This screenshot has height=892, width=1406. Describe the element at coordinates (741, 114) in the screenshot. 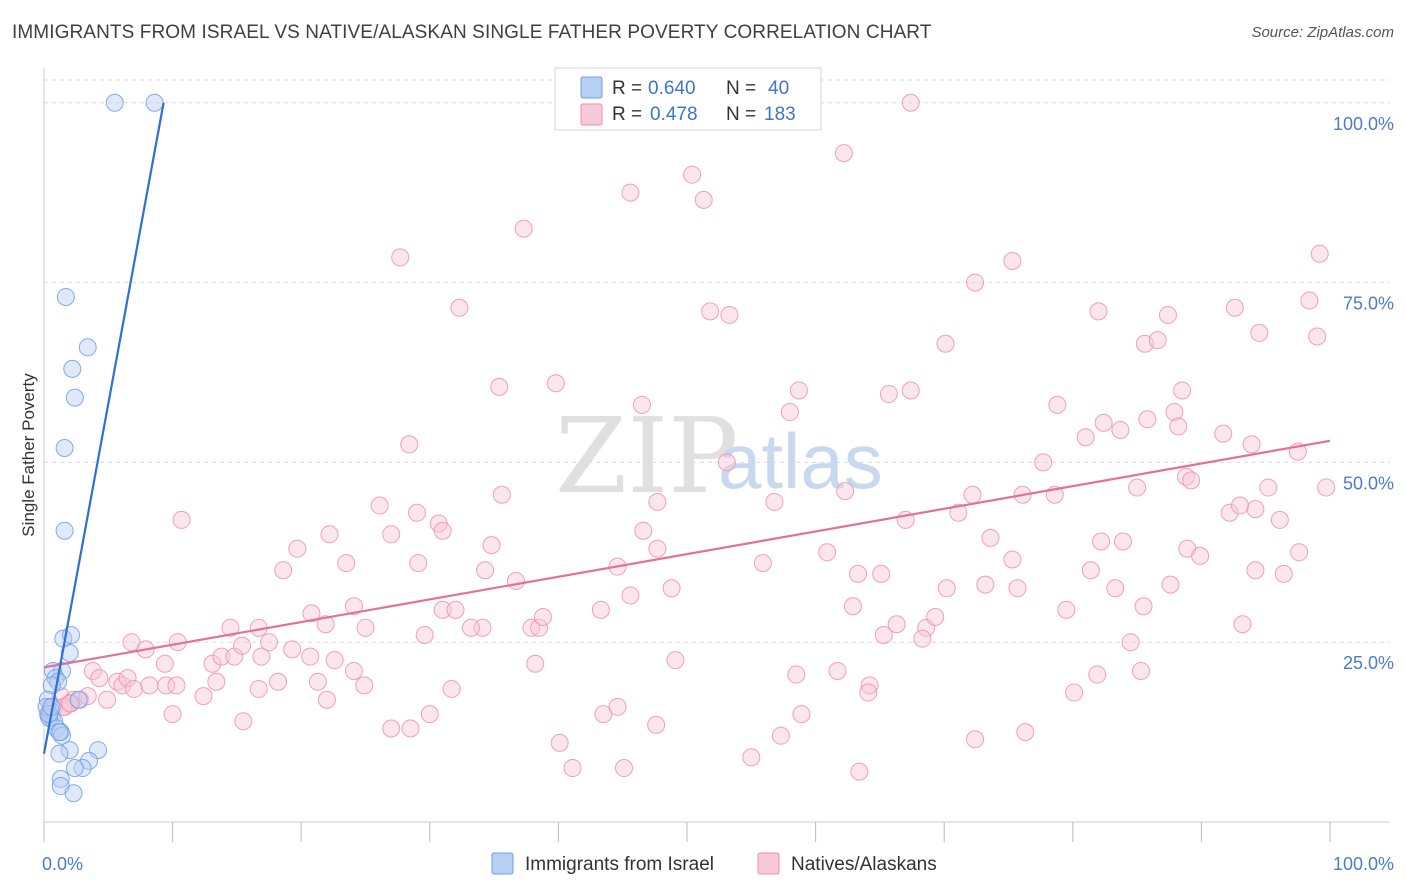

I see `legend-n-label-2: N =` at that location.